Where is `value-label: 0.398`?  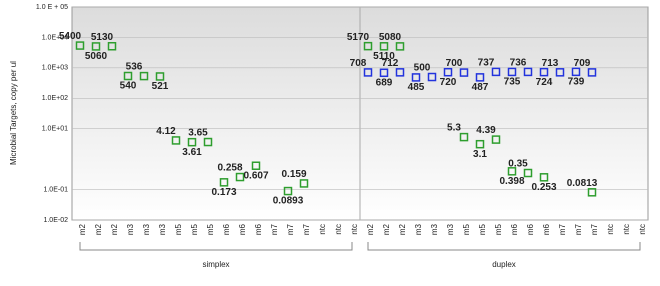 value-label: 0.398 is located at coordinates (511, 181).